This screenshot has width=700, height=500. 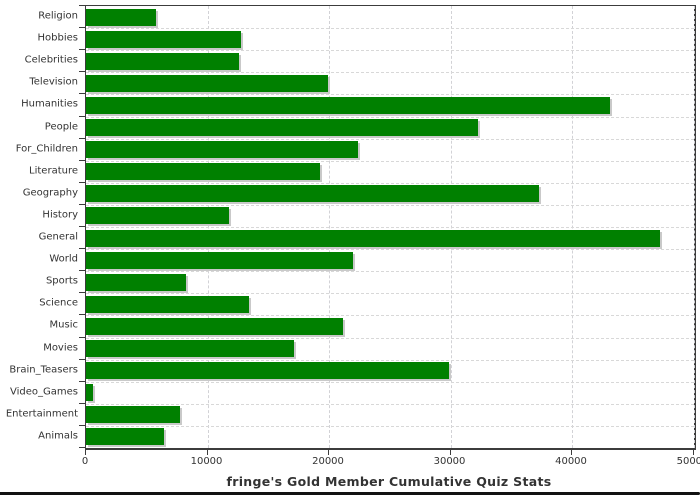 I want to click on bar-hobbies, so click(x=163, y=39).